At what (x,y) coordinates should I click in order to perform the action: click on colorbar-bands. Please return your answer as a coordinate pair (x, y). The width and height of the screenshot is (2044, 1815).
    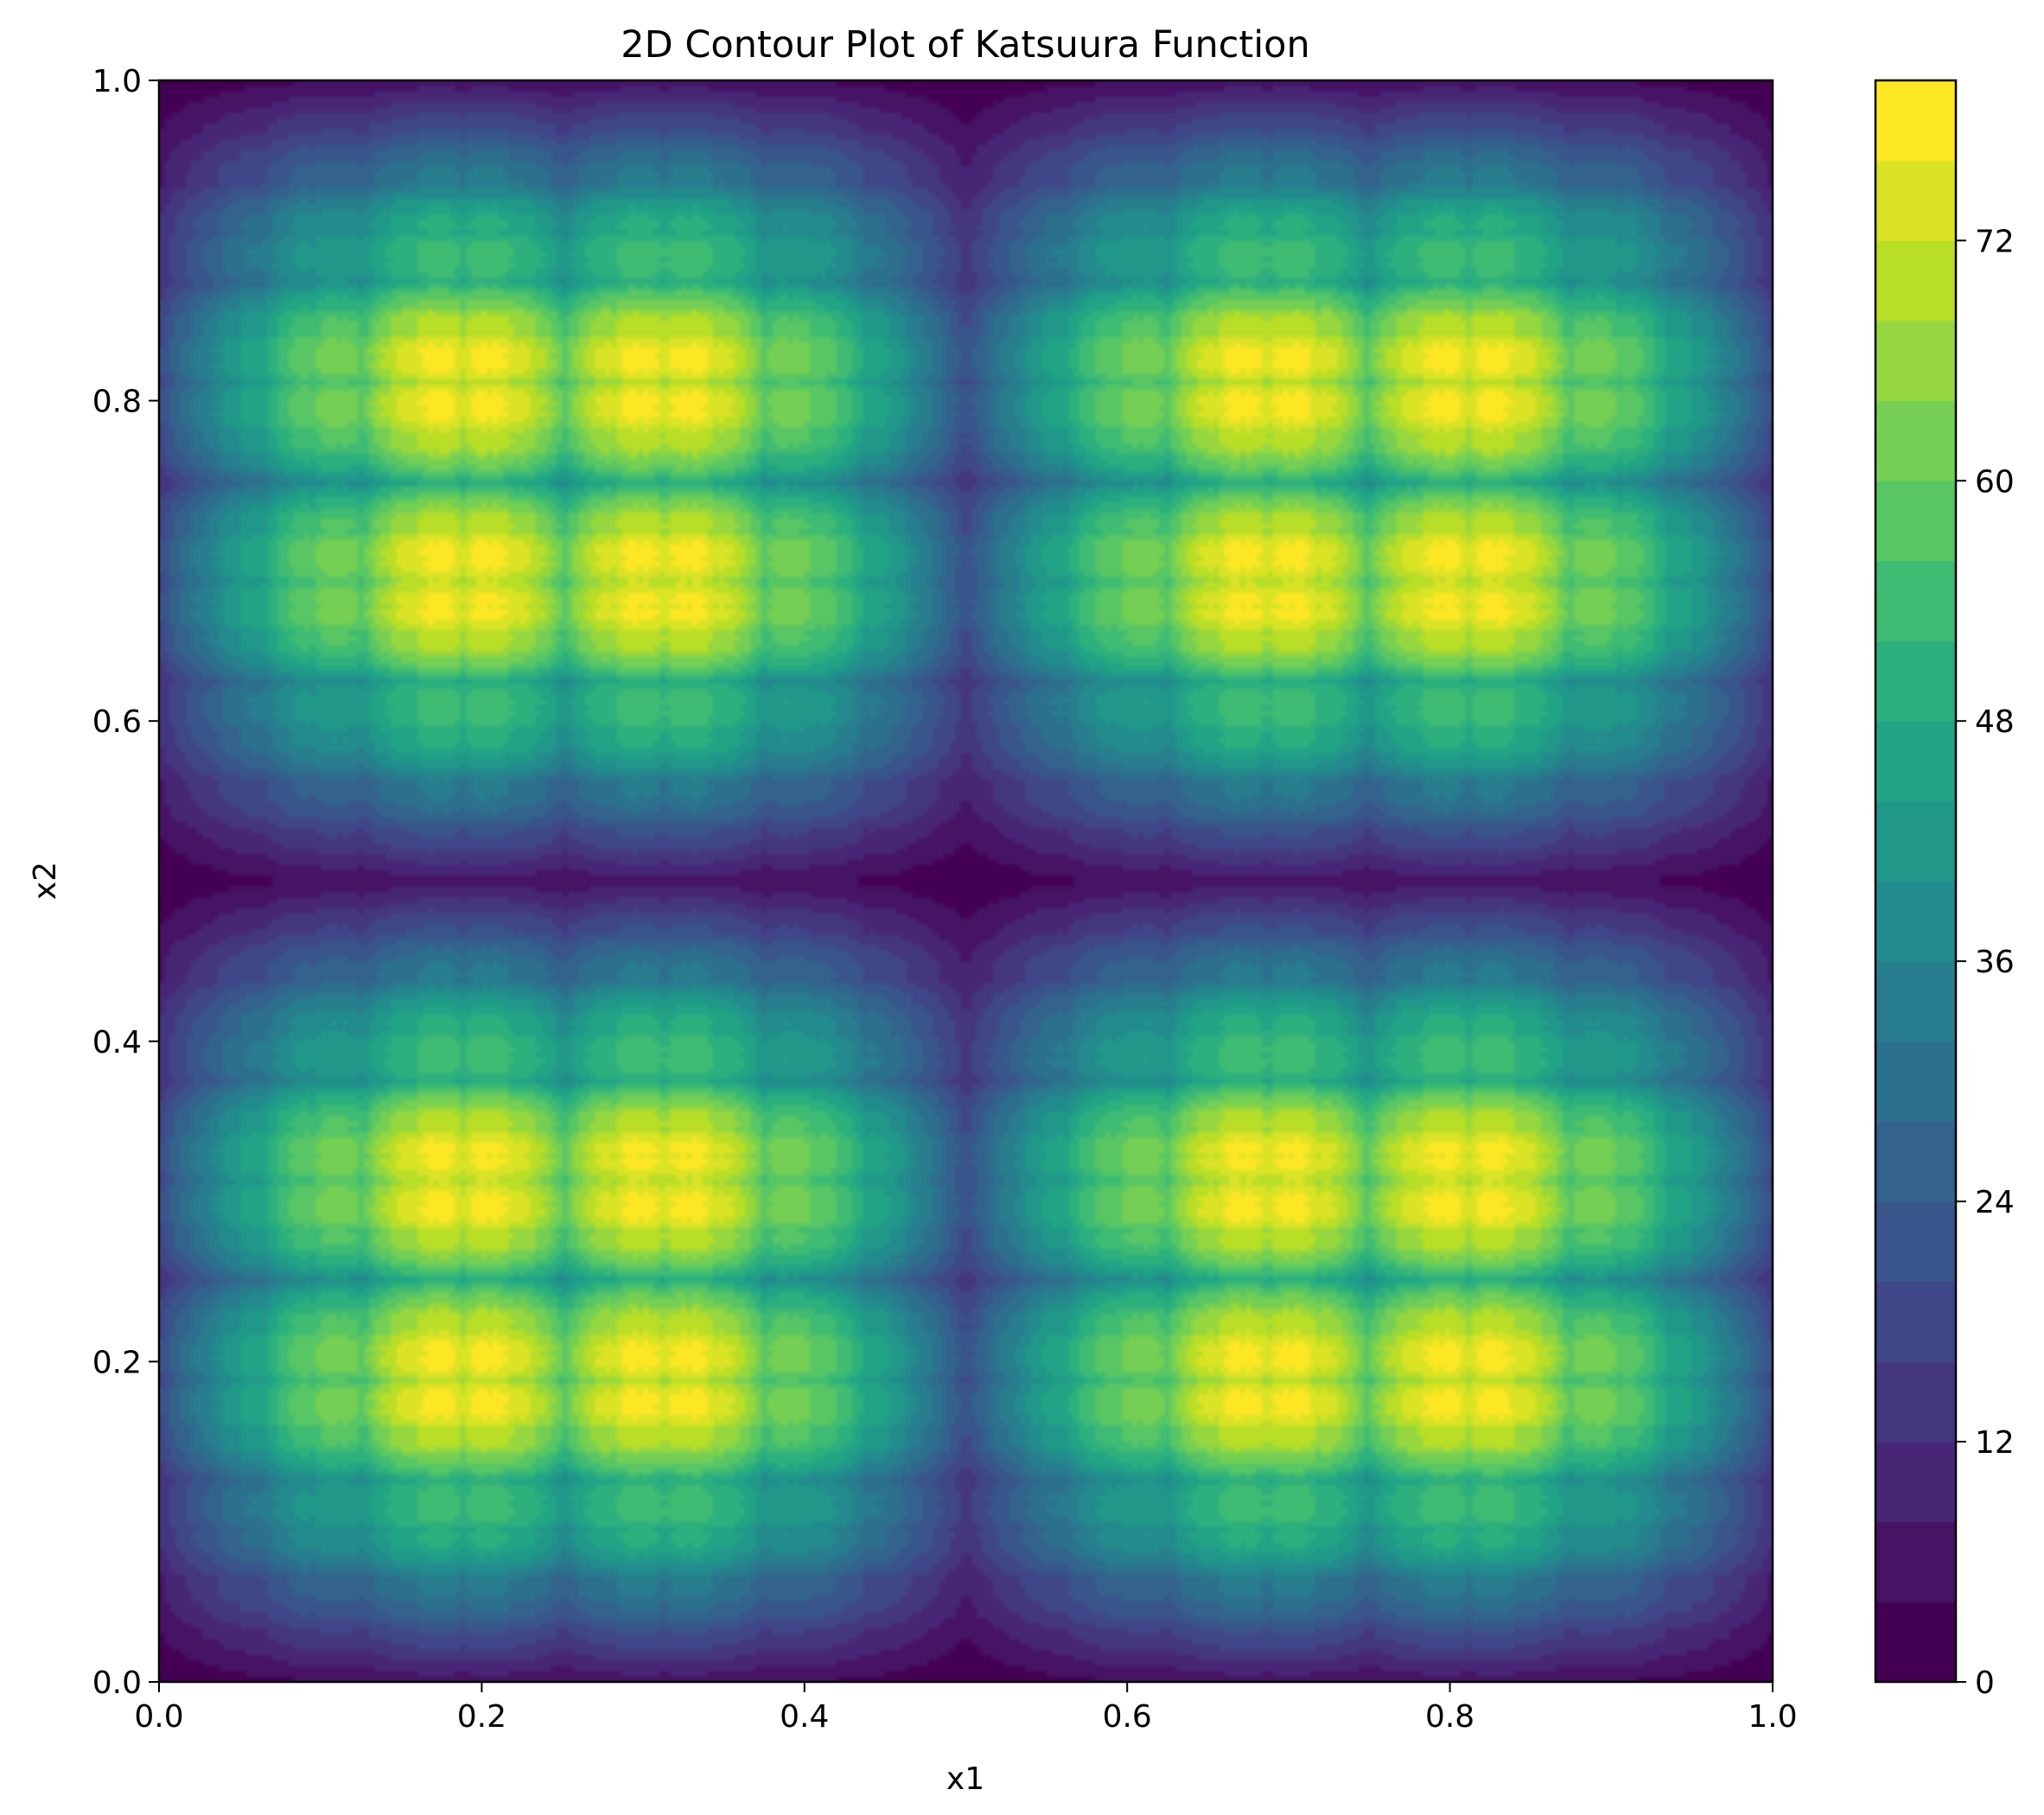
    Looking at the image, I should click on (1915, 881).